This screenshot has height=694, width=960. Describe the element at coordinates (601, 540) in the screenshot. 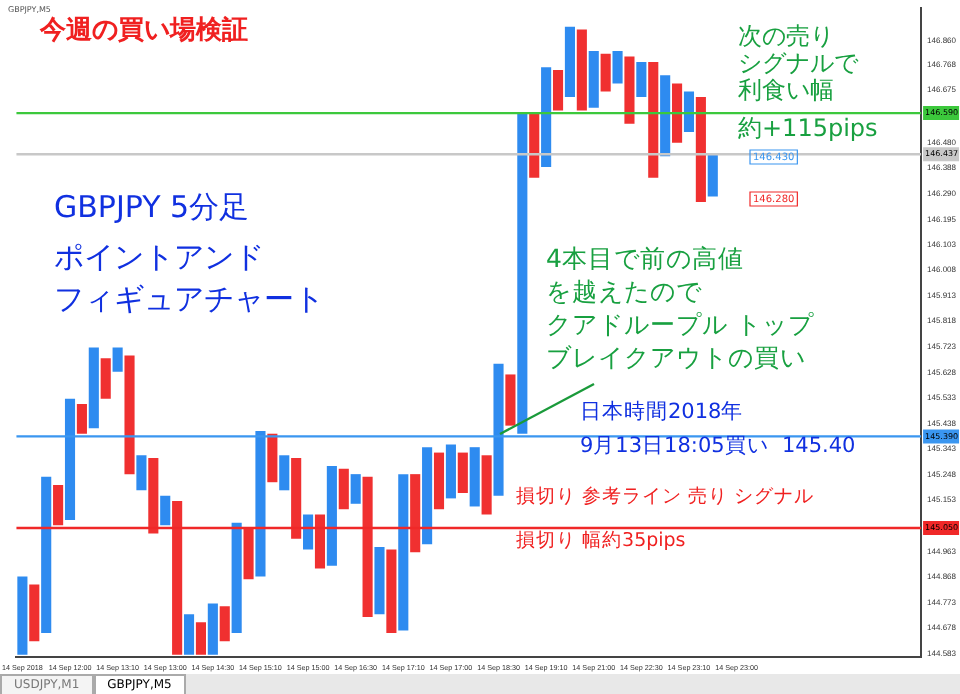

I see `annotation: 損切り 幅約35pips` at that location.